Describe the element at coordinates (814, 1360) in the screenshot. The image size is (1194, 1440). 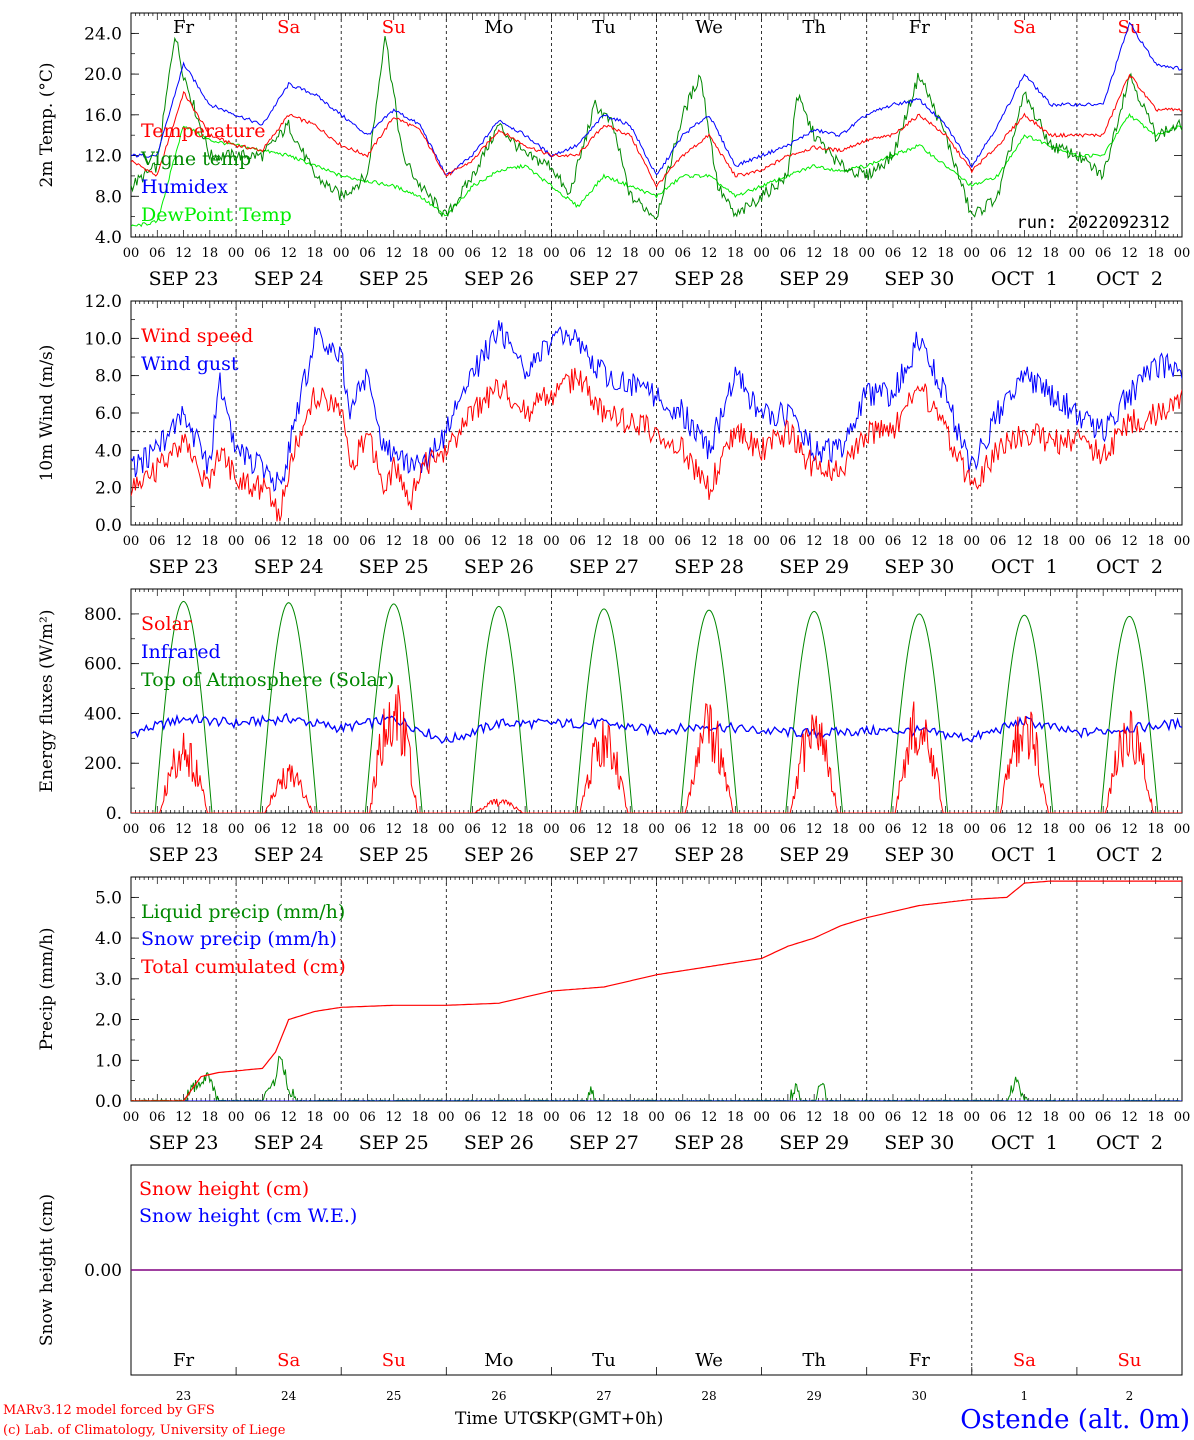
I see `day-of-week-label: Th` at that location.